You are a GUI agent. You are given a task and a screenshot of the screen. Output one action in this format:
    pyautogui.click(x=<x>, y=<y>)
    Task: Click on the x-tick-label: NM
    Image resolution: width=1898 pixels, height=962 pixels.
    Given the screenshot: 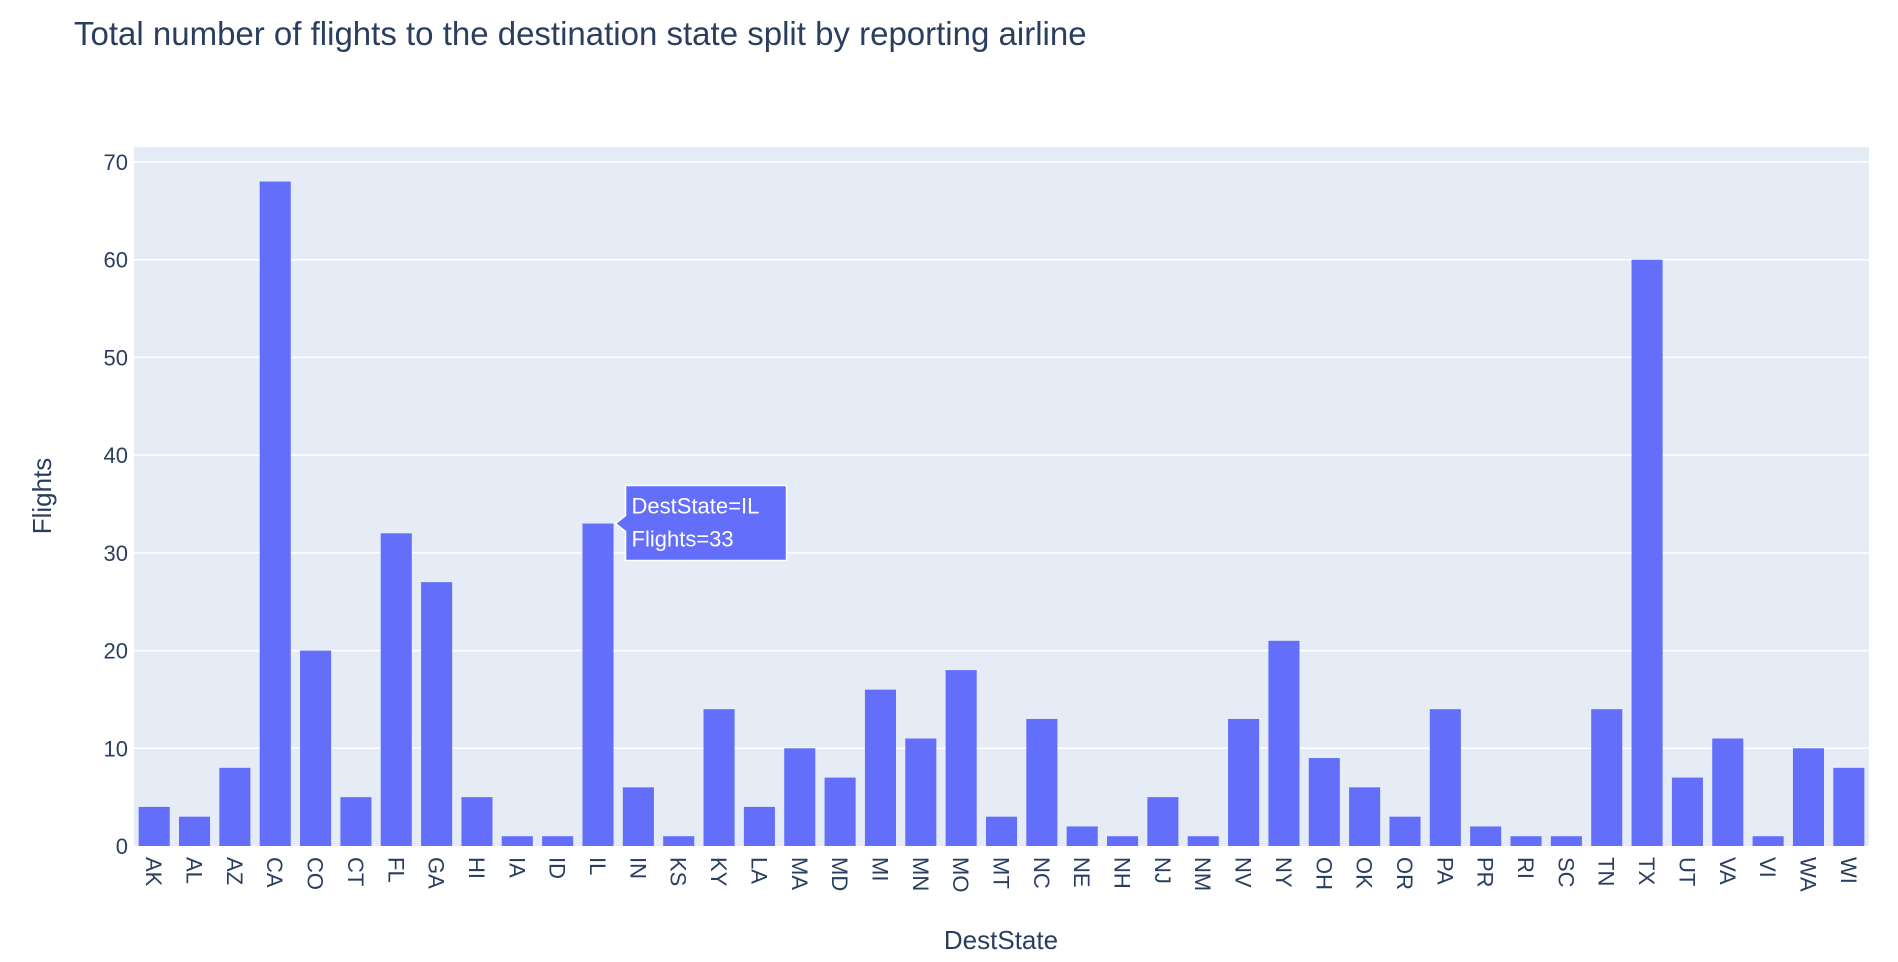 What is the action you would take?
    pyautogui.click(x=1202, y=874)
    